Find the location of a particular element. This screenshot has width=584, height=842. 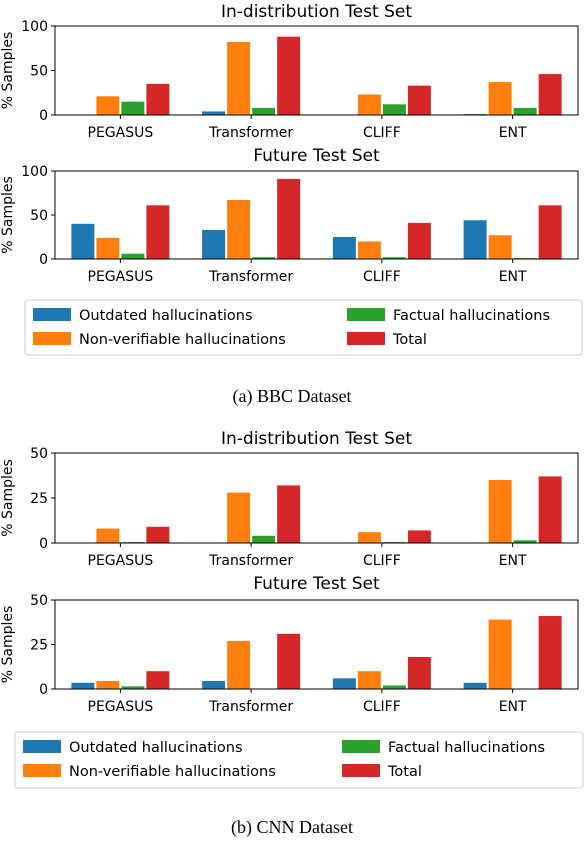

chart-title: In-distribution Test Set is located at coordinates (316, 12).